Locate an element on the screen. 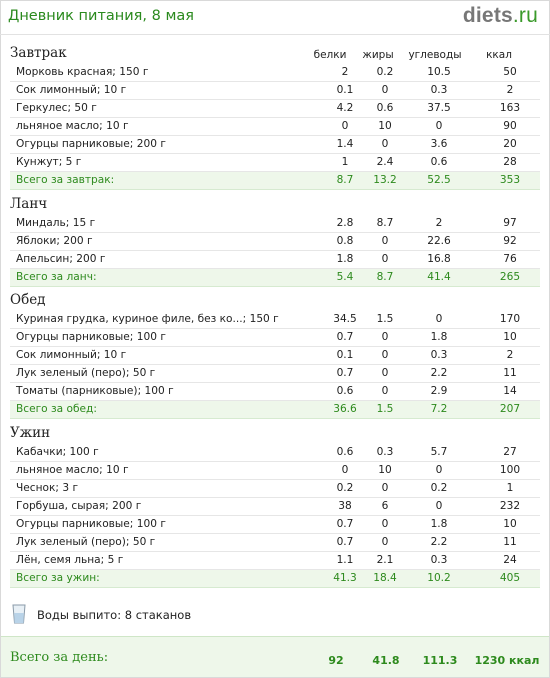 This screenshot has width=550, height=678. food-kcal: 92 is located at coordinates (510, 241).